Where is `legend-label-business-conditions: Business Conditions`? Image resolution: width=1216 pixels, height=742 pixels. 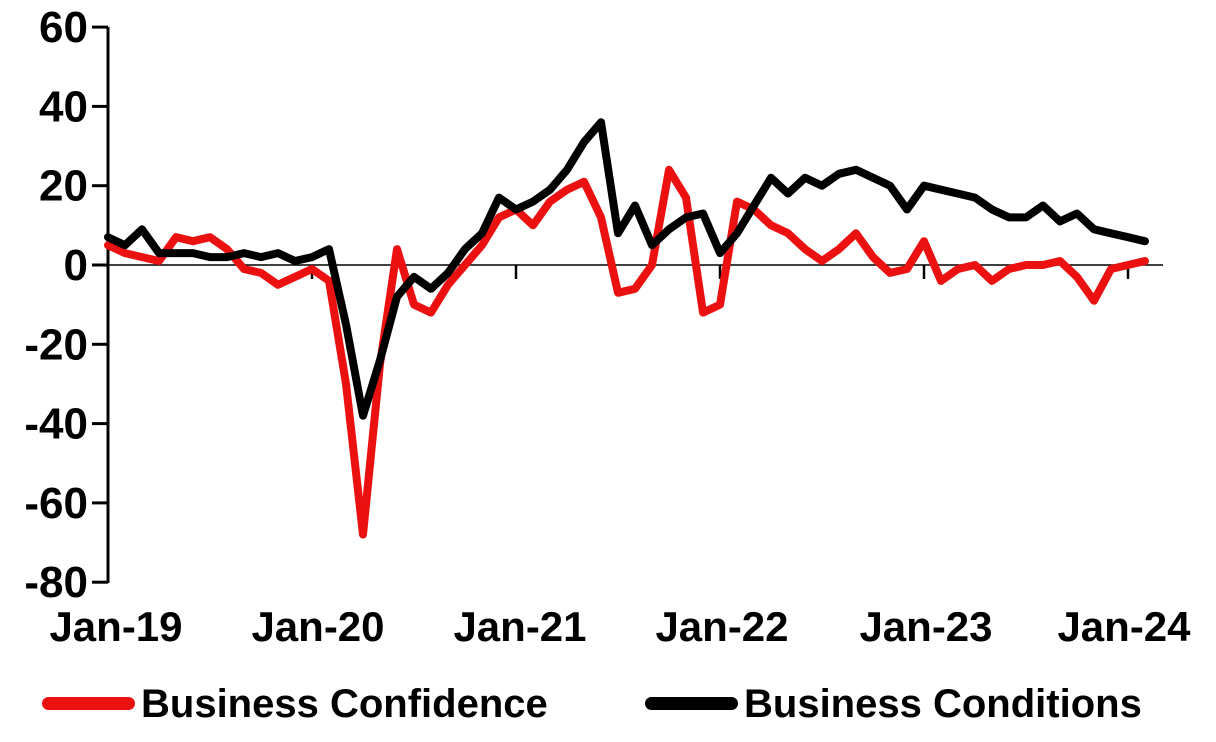
legend-label-business-conditions: Business Conditions is located at coordinates (943, 704).